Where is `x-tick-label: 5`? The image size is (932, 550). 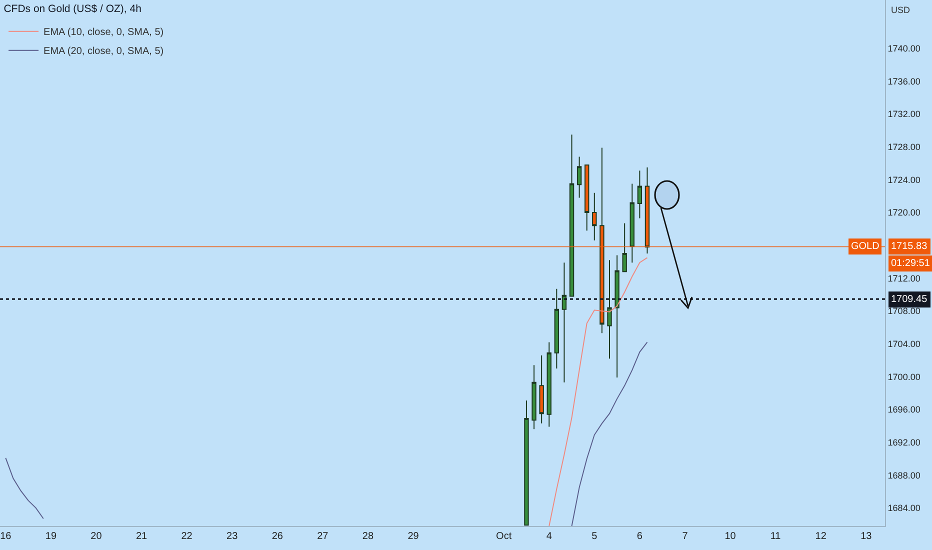 x-tick-label: 5 is located at coordinates (595, 536).